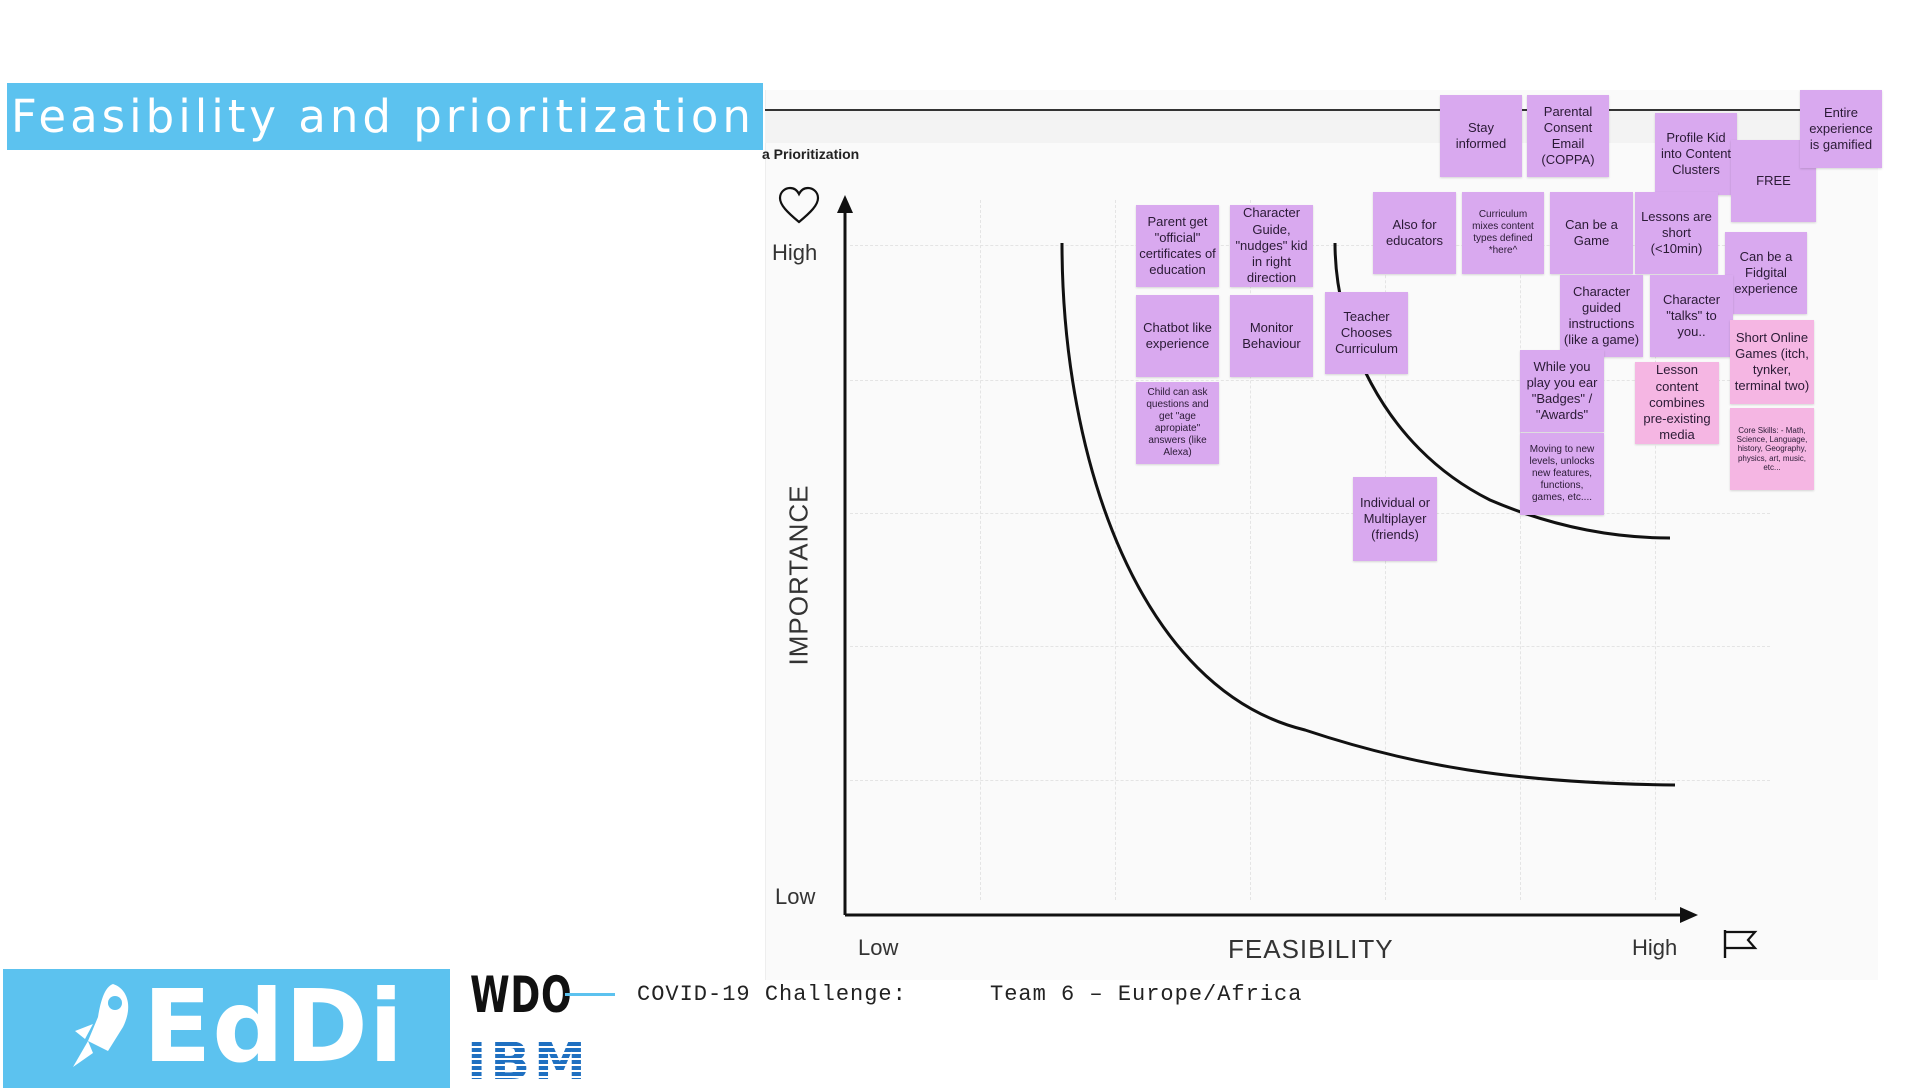 The height and width of the screenshot is (1092, 1920). I want to click on sticky-note-entire-experience: Entire experience is gamified, so click(1841, 129).